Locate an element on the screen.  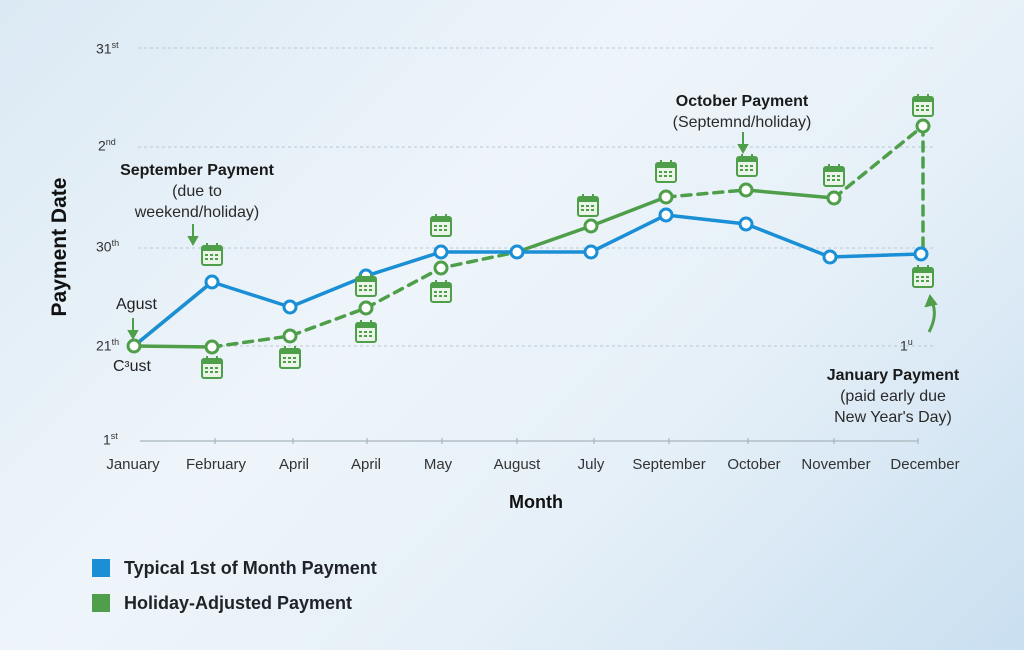
x-tick: August is located at coordinates (517, 464).